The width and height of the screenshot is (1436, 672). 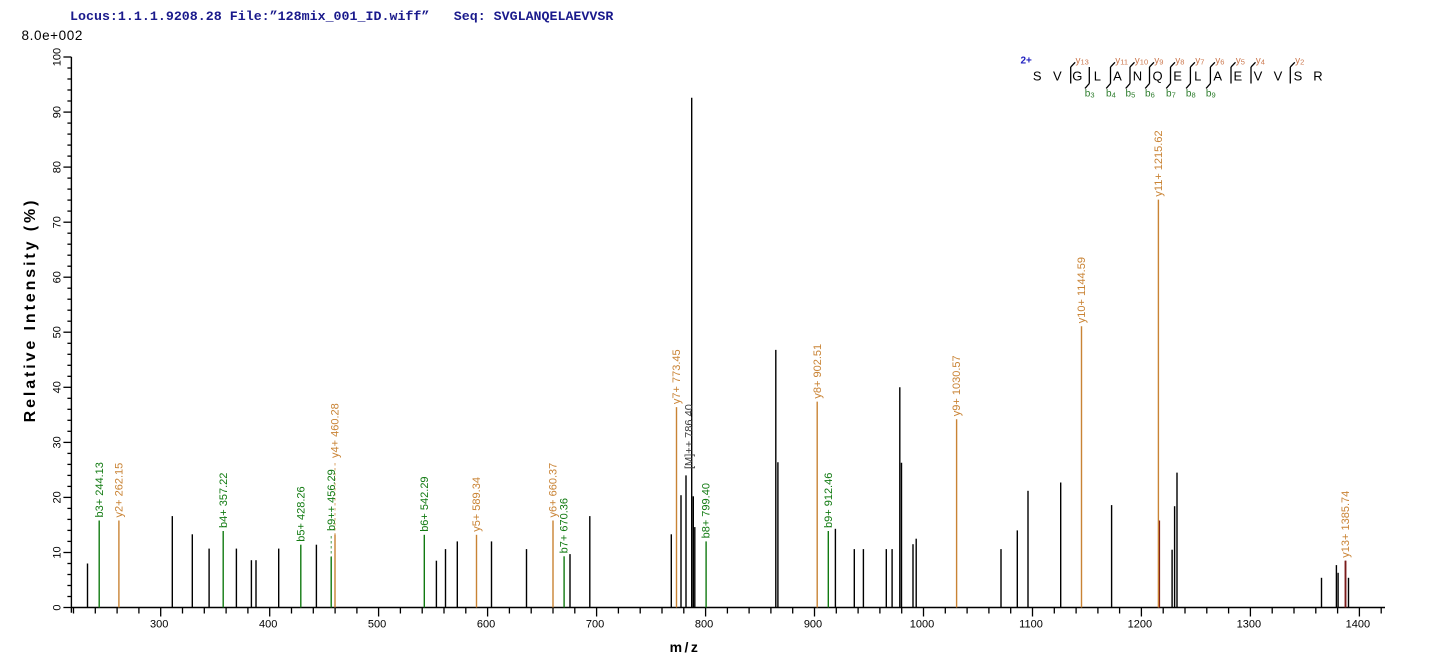 What do you see at coordinates (58, 497) in the screenshot?
I see `svg-text: 20` at bounding box center [58, 497].